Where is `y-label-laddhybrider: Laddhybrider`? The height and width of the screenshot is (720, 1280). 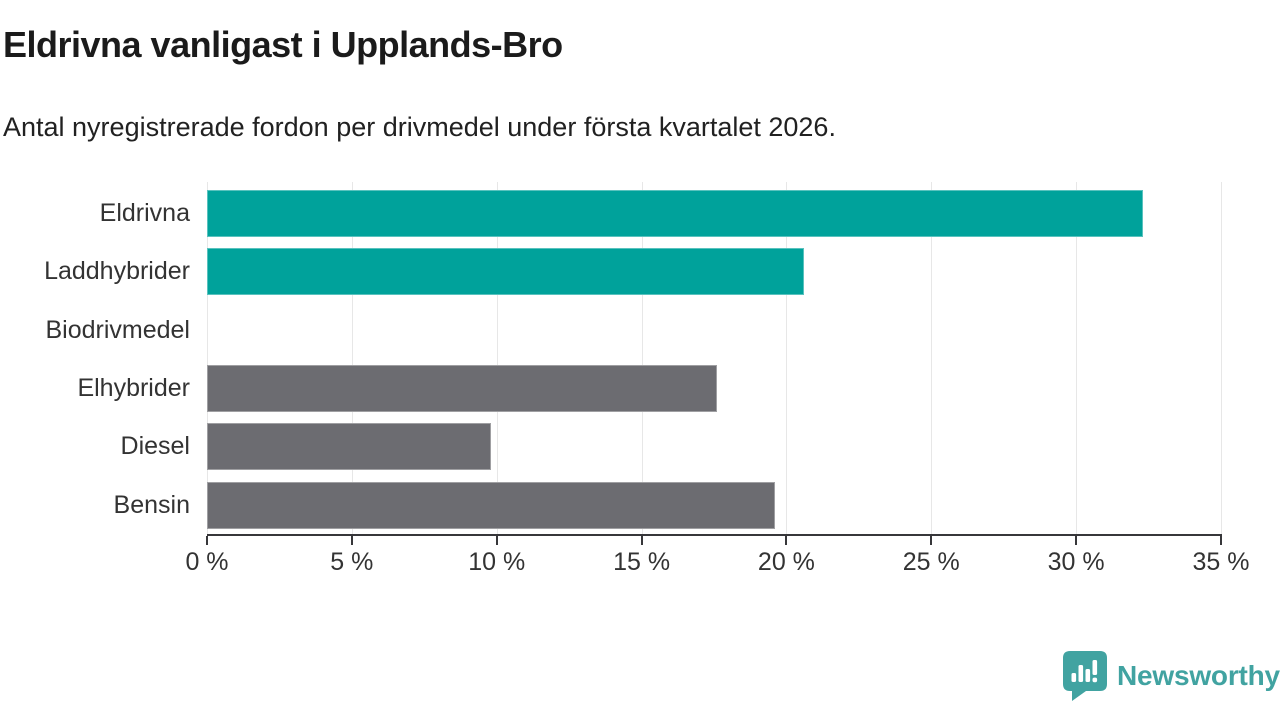 y-label-laddhybrider: Laddhybrider is located at coordinates (117, 271).